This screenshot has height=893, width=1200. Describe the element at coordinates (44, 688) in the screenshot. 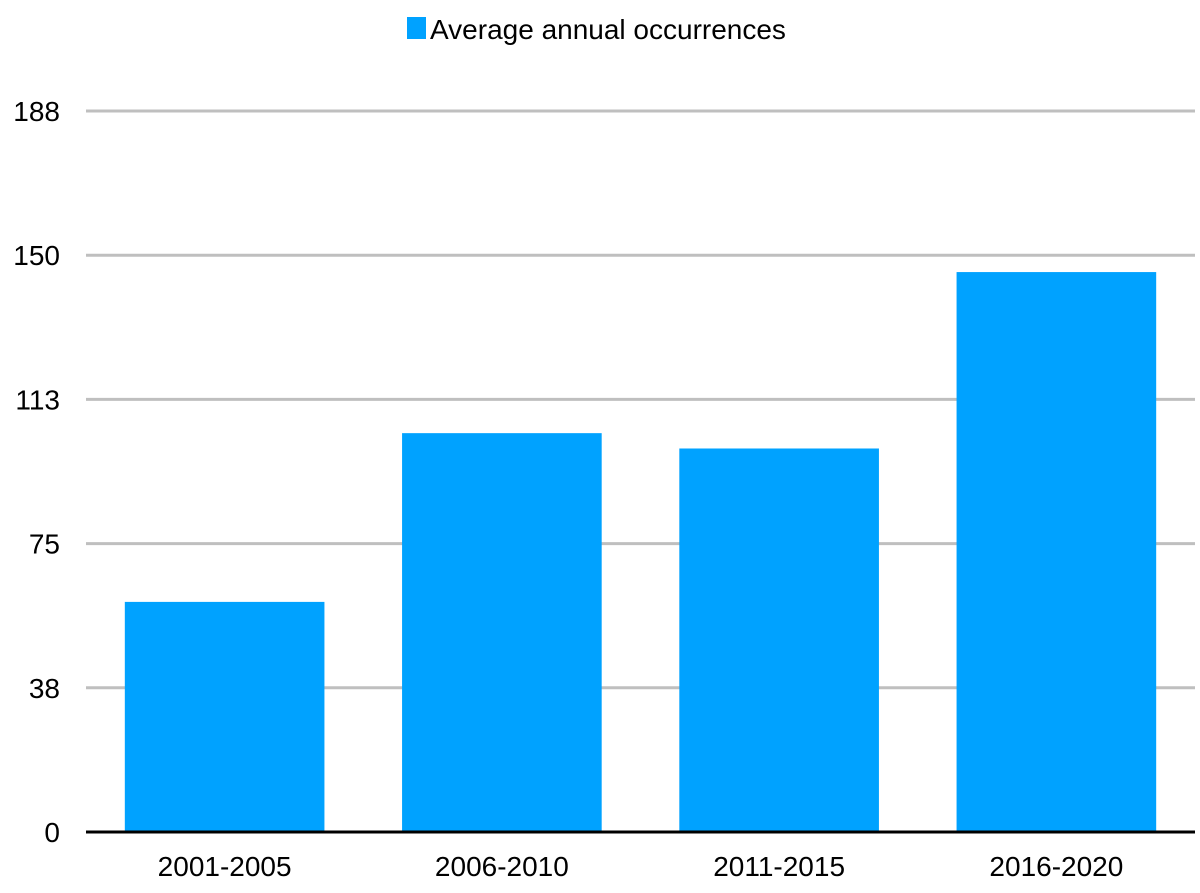

I see `y-tick-label: 38` at that location.